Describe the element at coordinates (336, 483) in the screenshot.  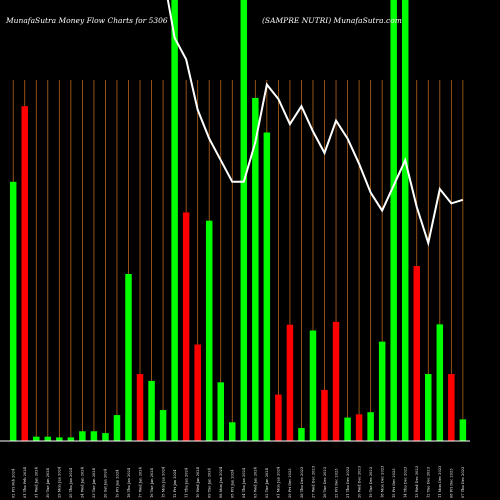
I see `x-tick-label: 22 Fri Dec 2023` at that location.